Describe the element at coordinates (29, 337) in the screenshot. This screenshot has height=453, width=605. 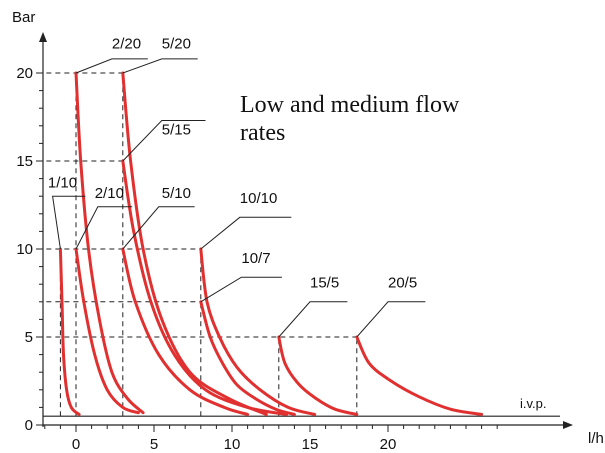
I see `y-tick-label: 5` at that location.